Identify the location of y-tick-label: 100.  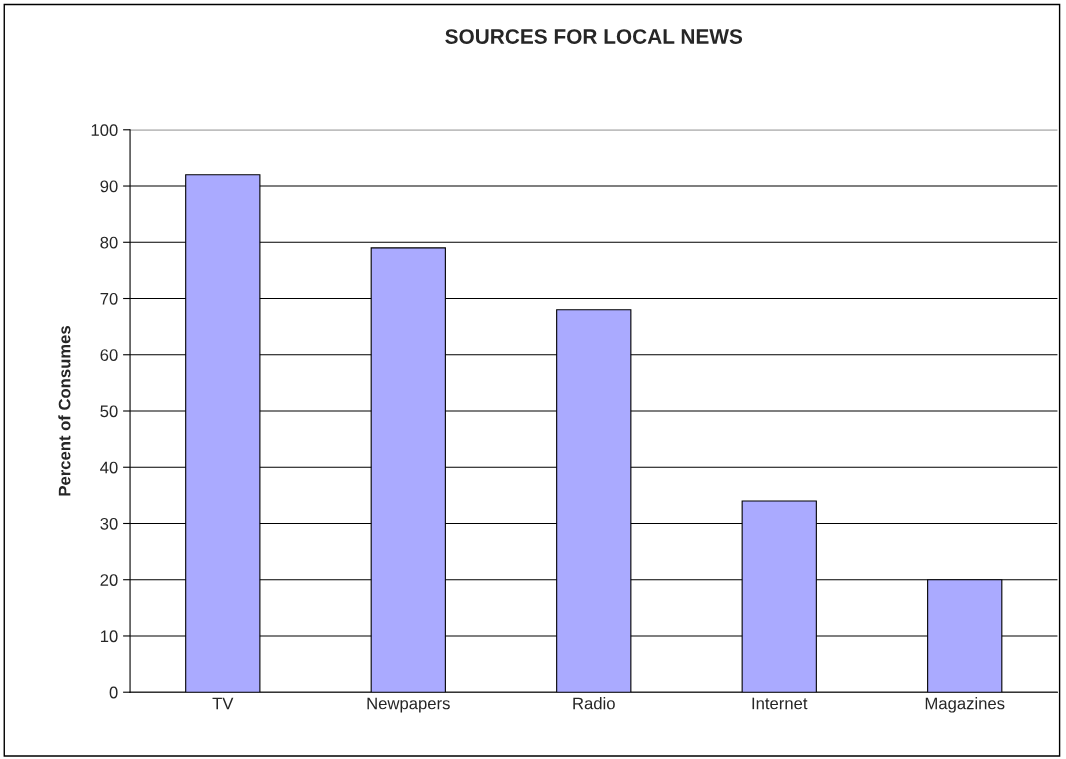
(104, 130).